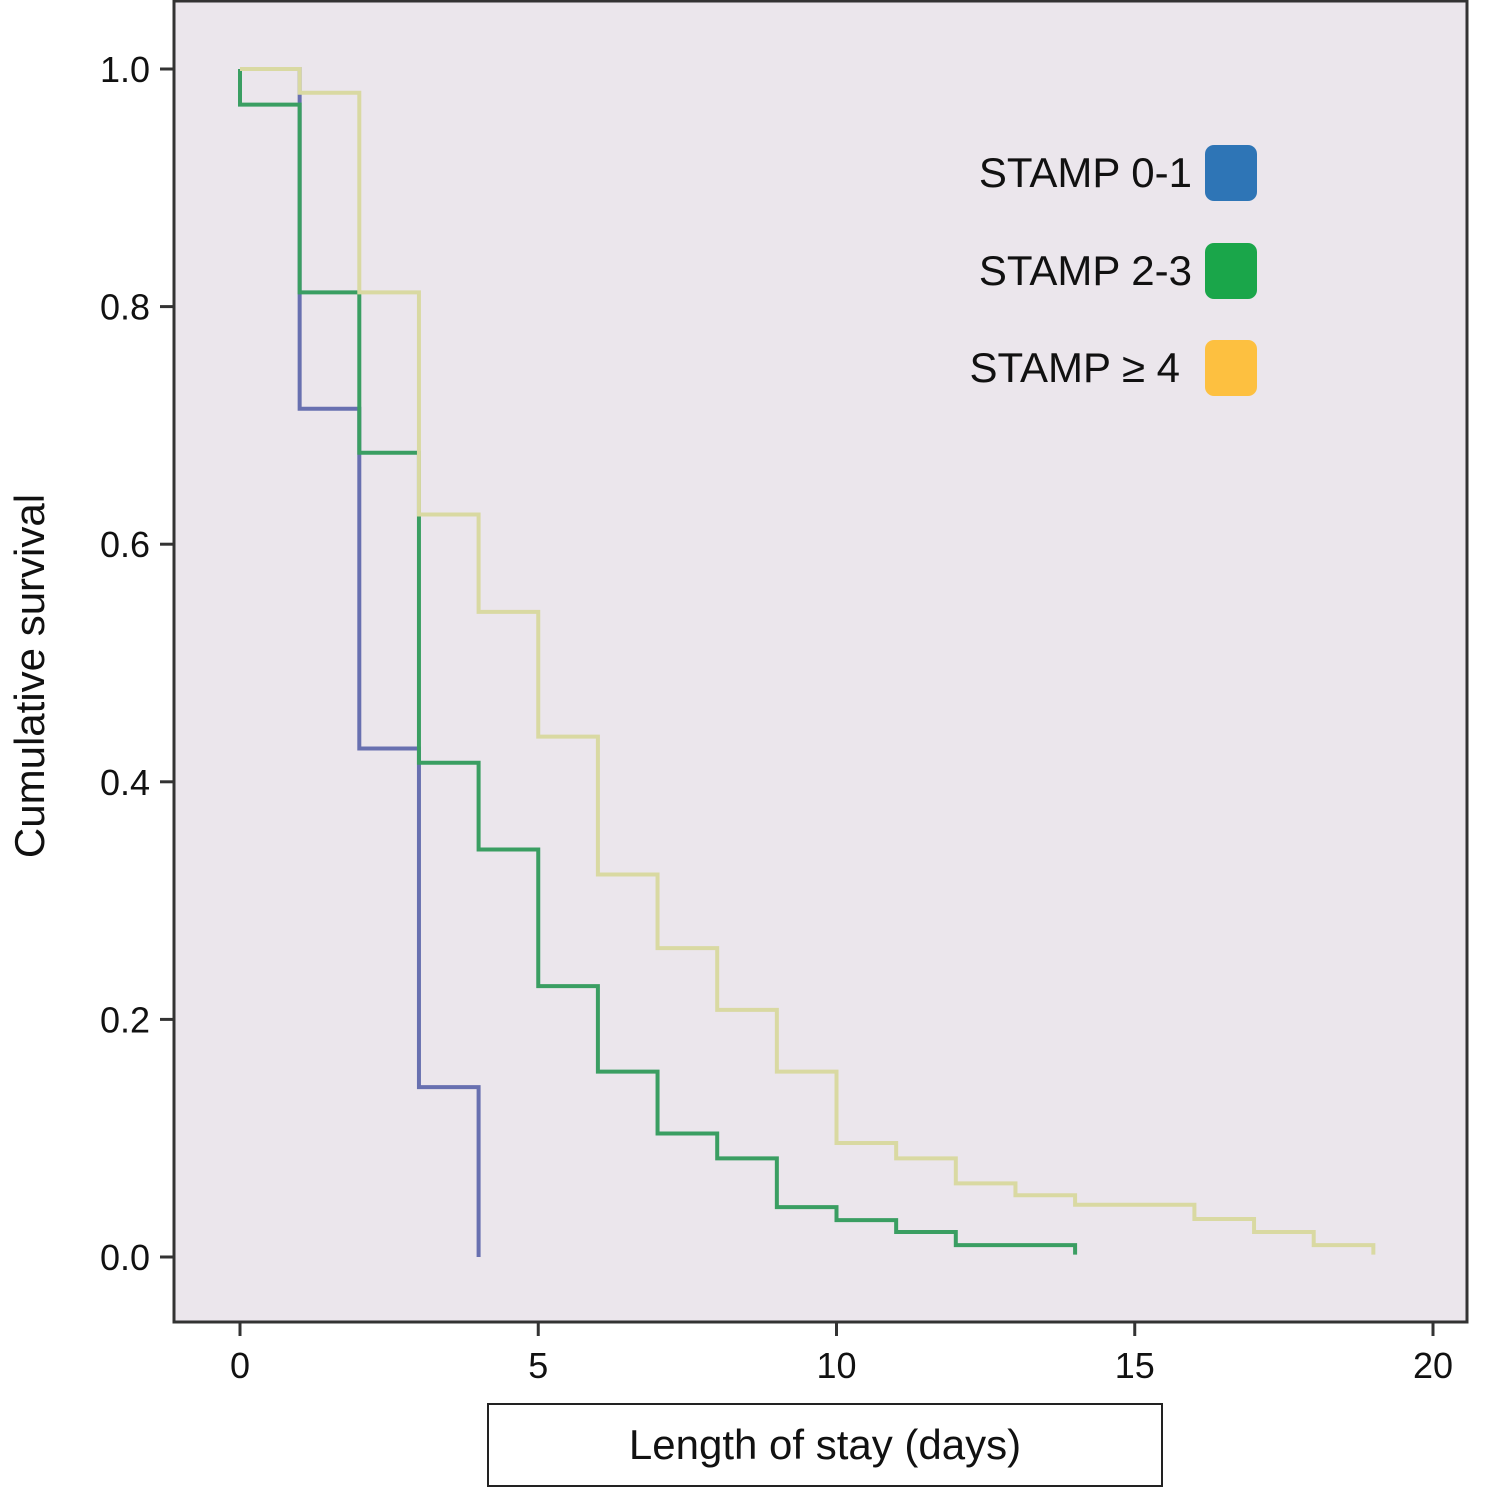 The height and width of the screenshot is (1488, 1502). I want to click on y-tick-label: 0.8, so click(125, 307).